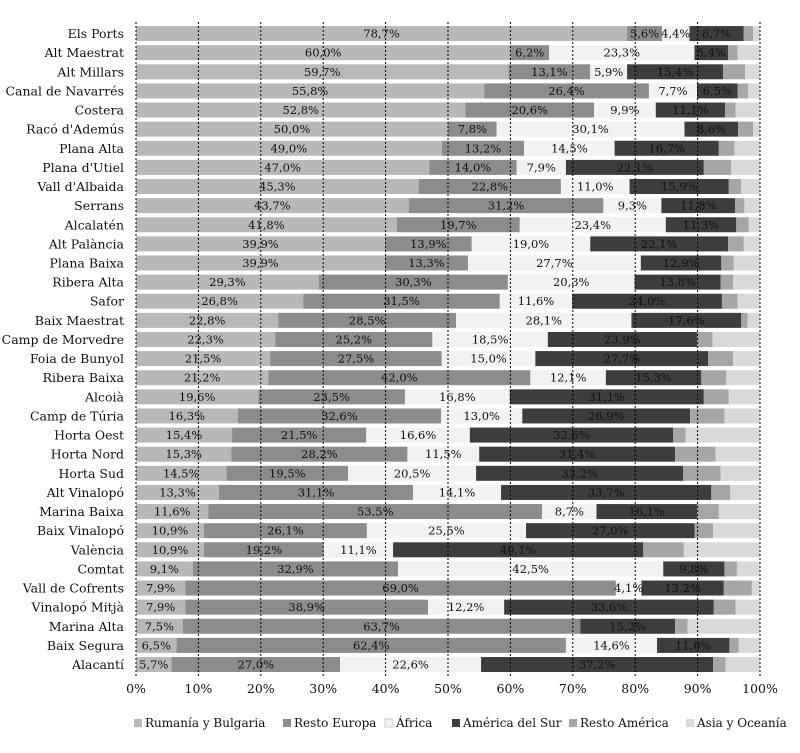 This screenshot has width=800, height=753. I want to click on data-label: 13,9%, so click(428, 244).